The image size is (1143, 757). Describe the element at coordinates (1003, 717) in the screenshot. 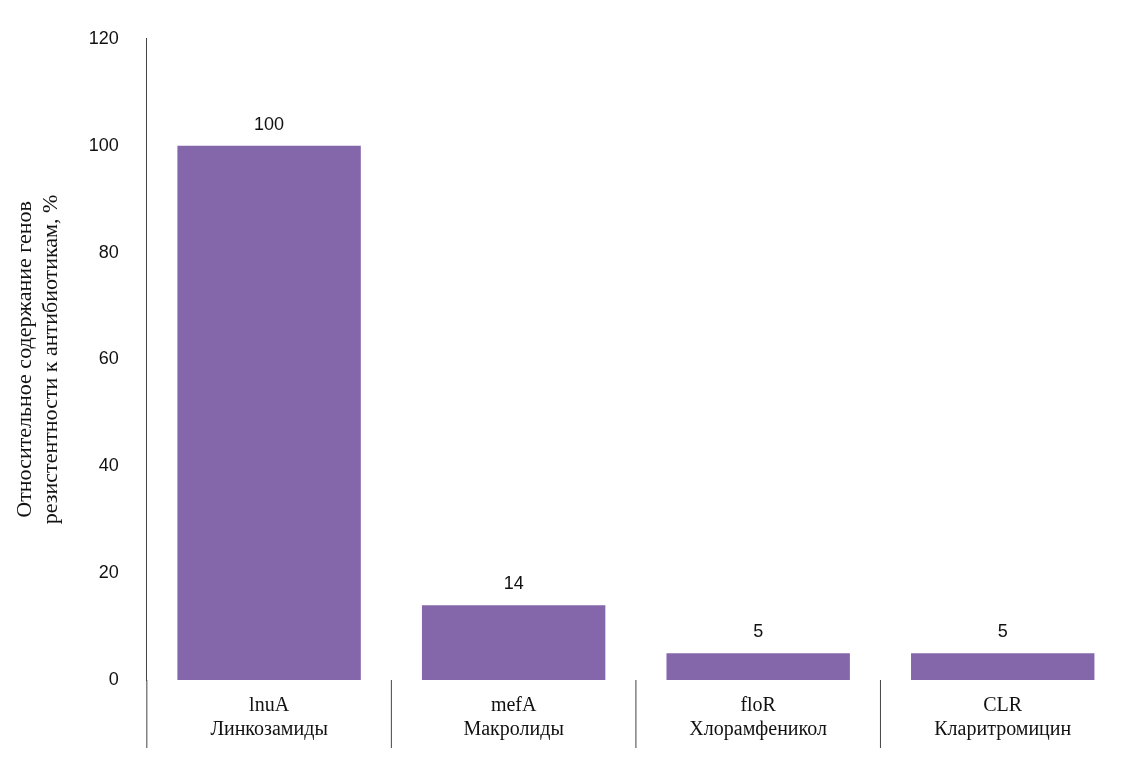

I see `x-tick-label: CLR Кларитромицин` at that location.